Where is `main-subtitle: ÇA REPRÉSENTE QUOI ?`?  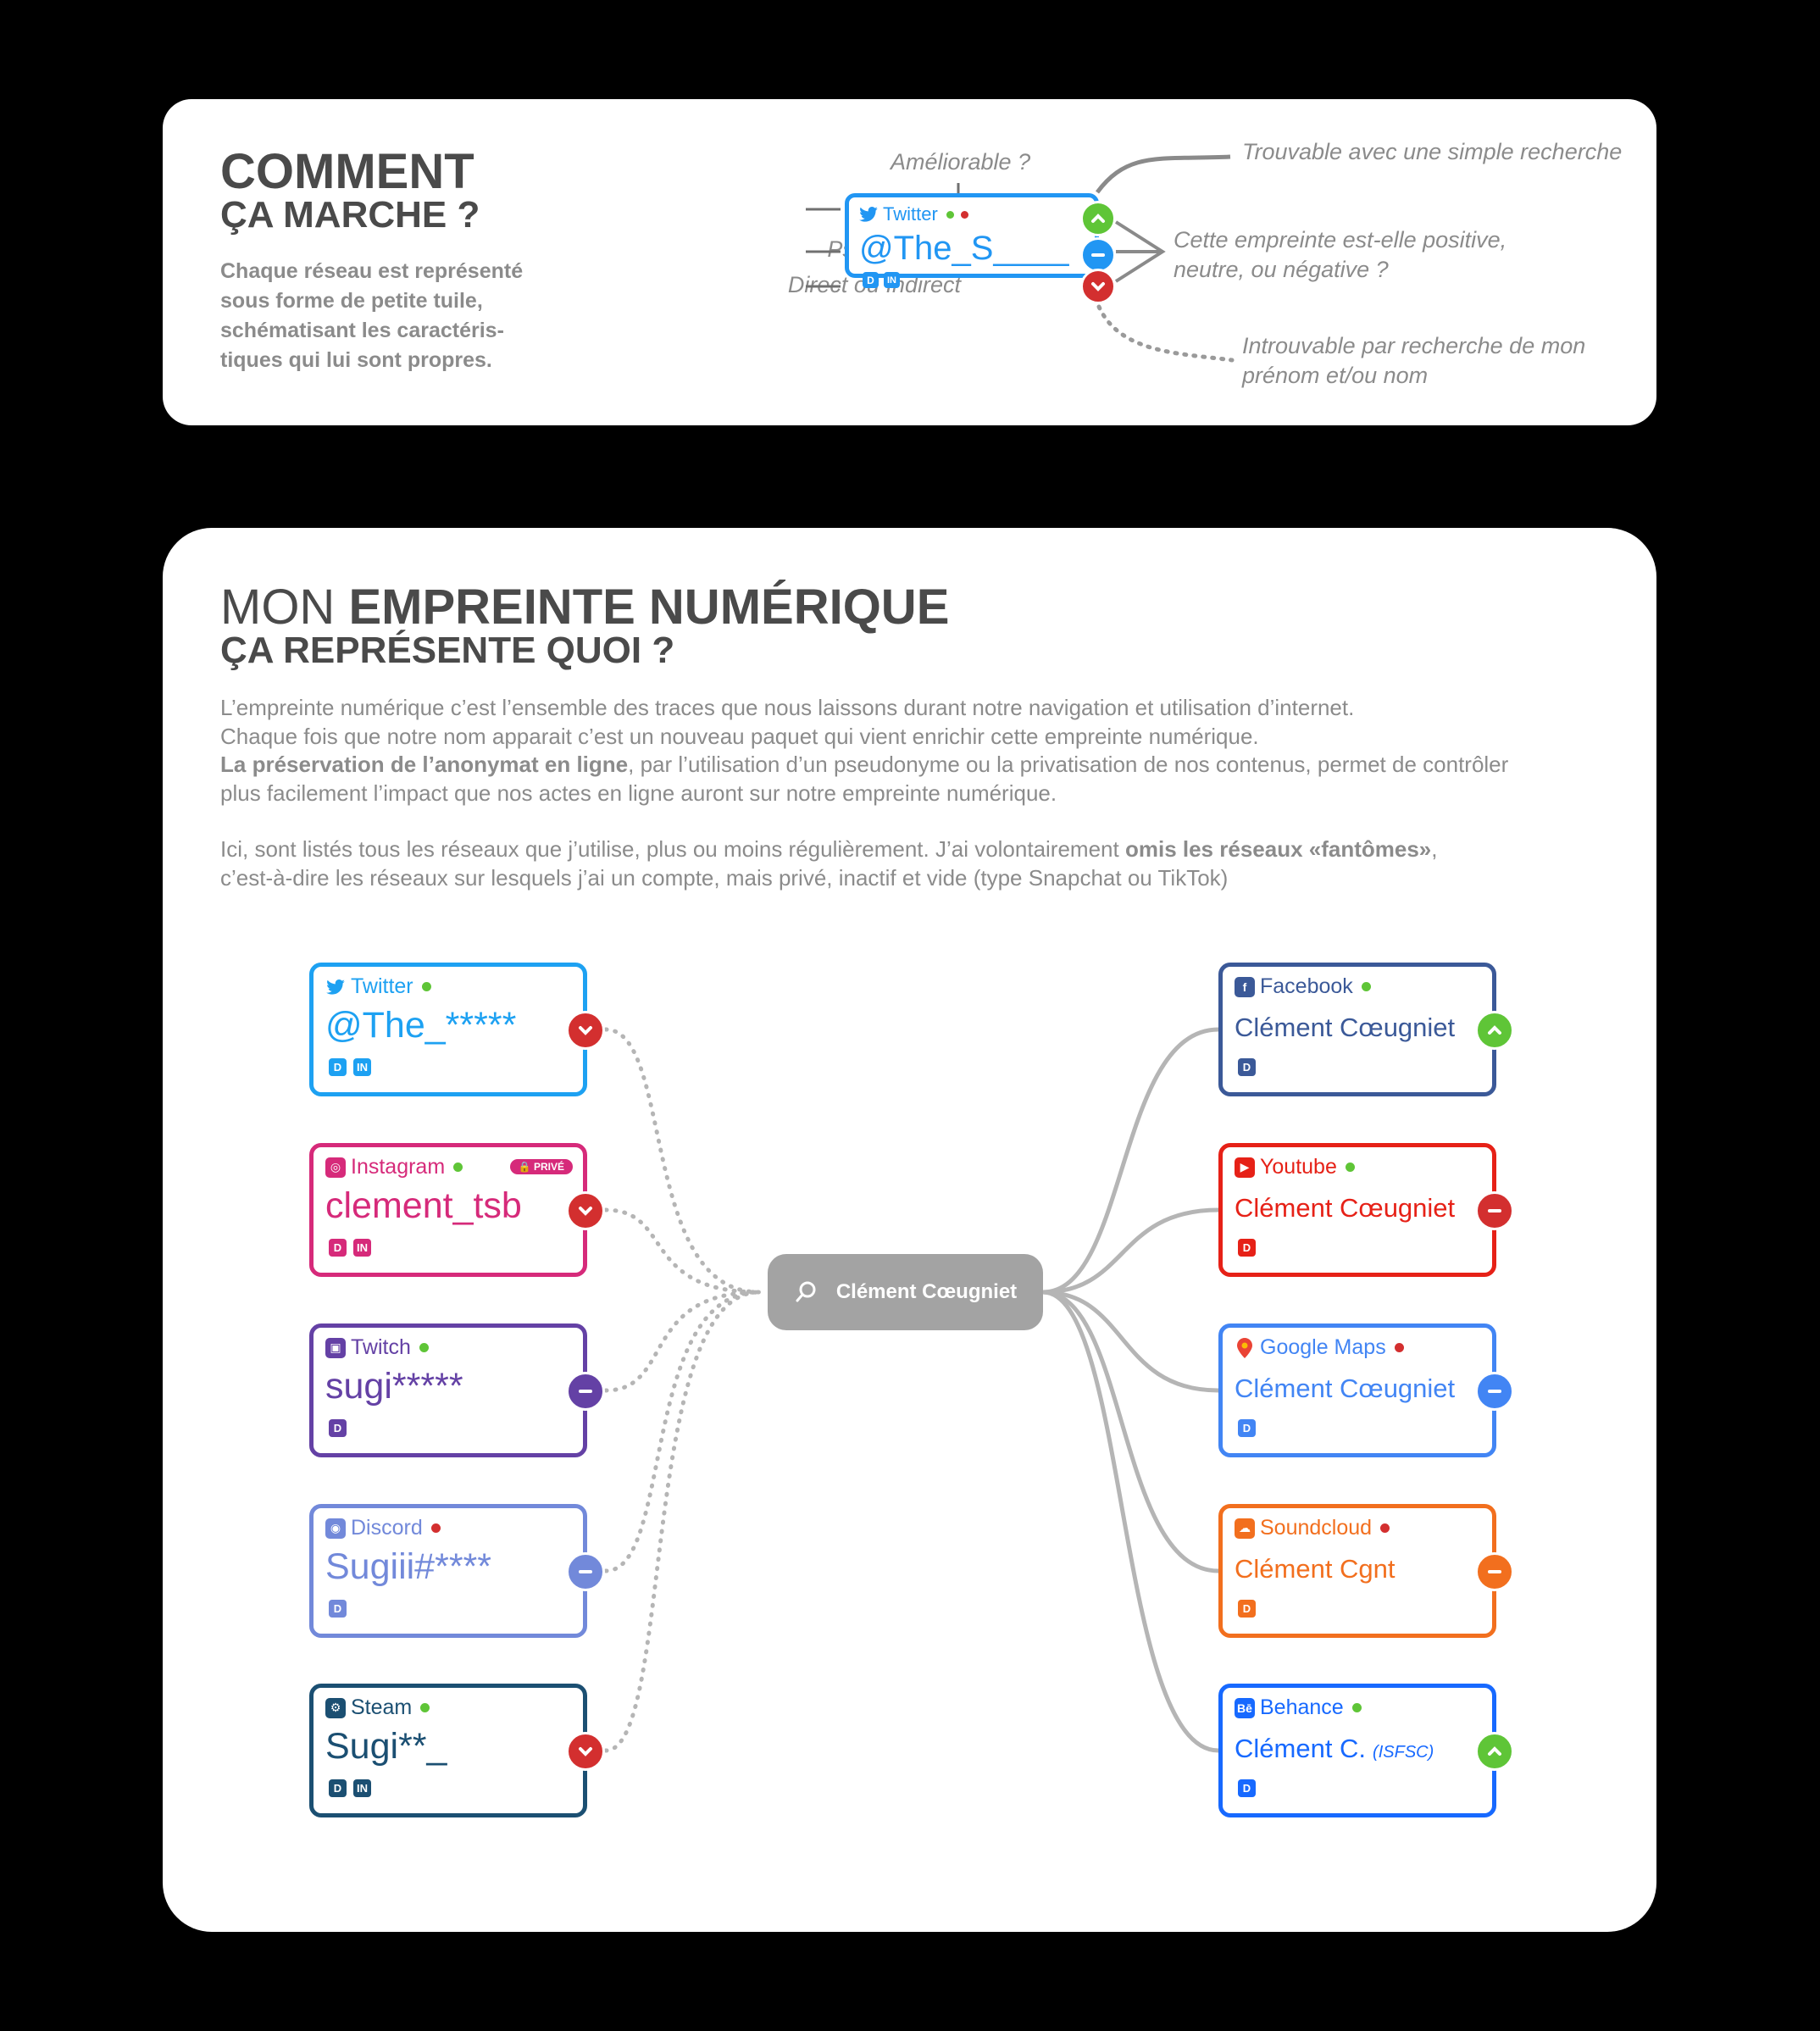 main-subtitle: ÇA REPRÉSENTE QUOI ? is located at coordinates (447, 650).